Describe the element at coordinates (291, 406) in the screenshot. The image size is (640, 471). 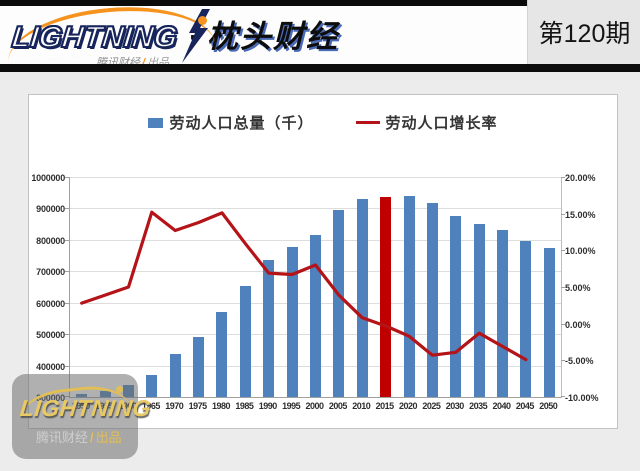
I see `x-axis-label: 1995` at that location.